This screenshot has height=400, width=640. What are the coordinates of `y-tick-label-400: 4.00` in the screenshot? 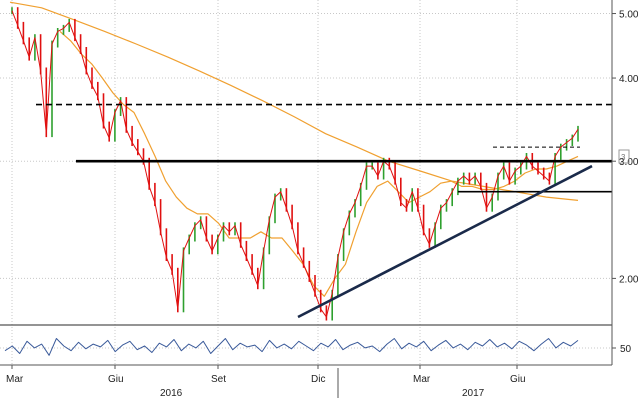 It's located at (629, 79).